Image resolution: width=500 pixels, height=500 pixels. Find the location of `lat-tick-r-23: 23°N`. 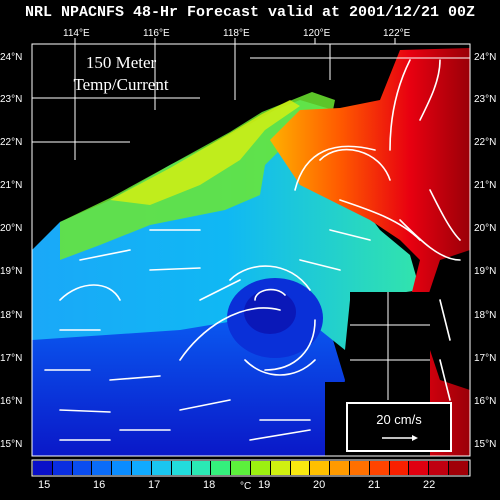

lat-tick-r-23: 23°N is located at coordinates (485, 99).